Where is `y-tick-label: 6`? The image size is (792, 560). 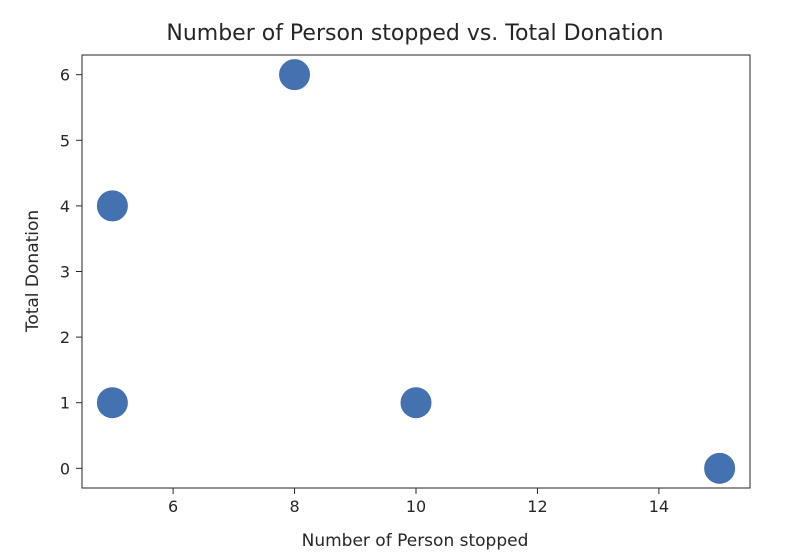 y-tick-label: 6 is located at coordinates (65, 75).